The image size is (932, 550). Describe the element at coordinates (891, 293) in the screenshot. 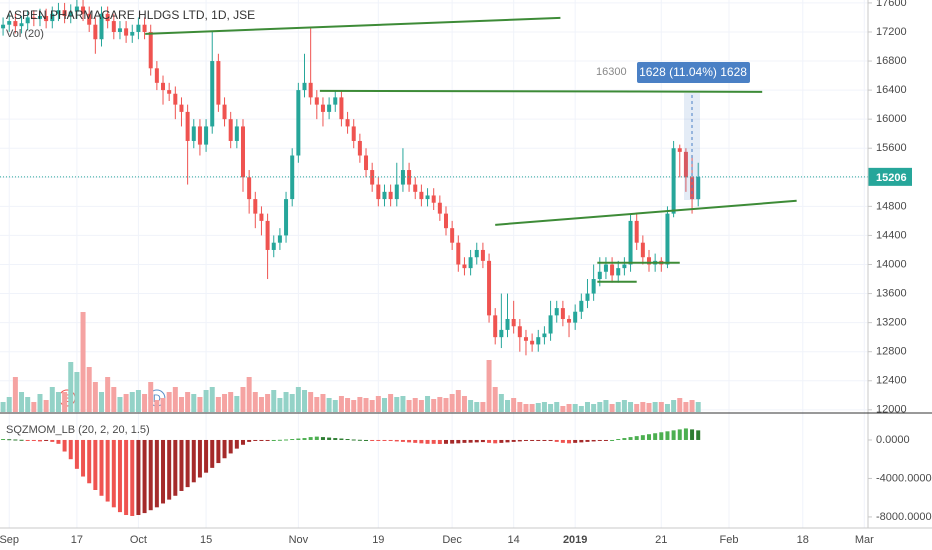

I see `y-tick-label: 13600` at that location.